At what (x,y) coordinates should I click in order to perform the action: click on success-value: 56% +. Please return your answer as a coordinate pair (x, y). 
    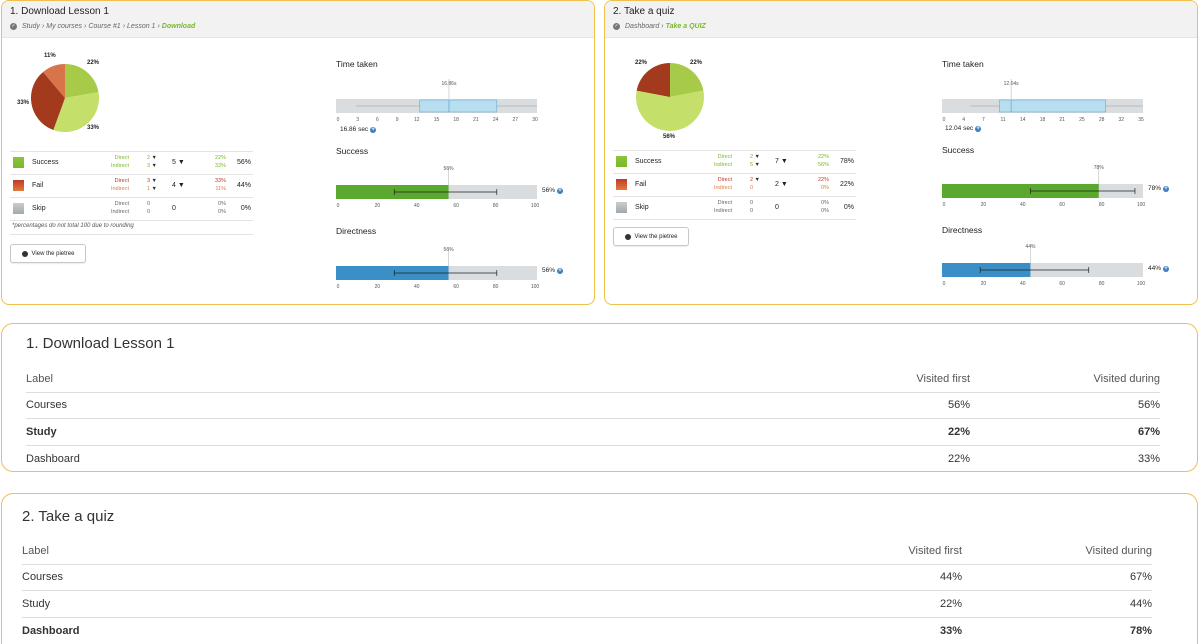
    Looking at the image, I should click on (553, 190).